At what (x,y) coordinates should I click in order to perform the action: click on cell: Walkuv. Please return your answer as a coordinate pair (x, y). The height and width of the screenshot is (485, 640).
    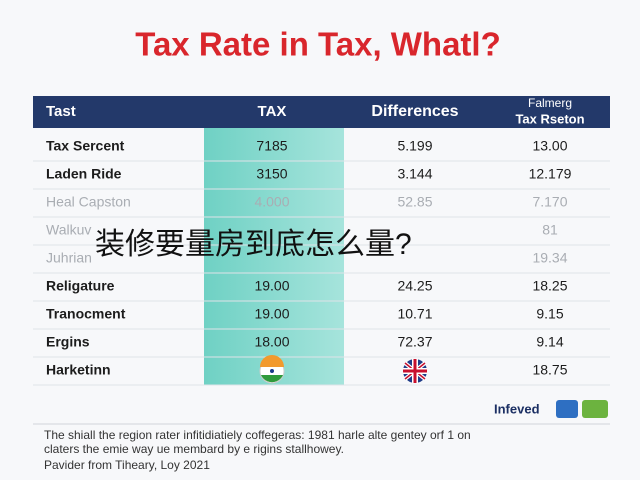
    Looking at the image, I should click on (68, 230).